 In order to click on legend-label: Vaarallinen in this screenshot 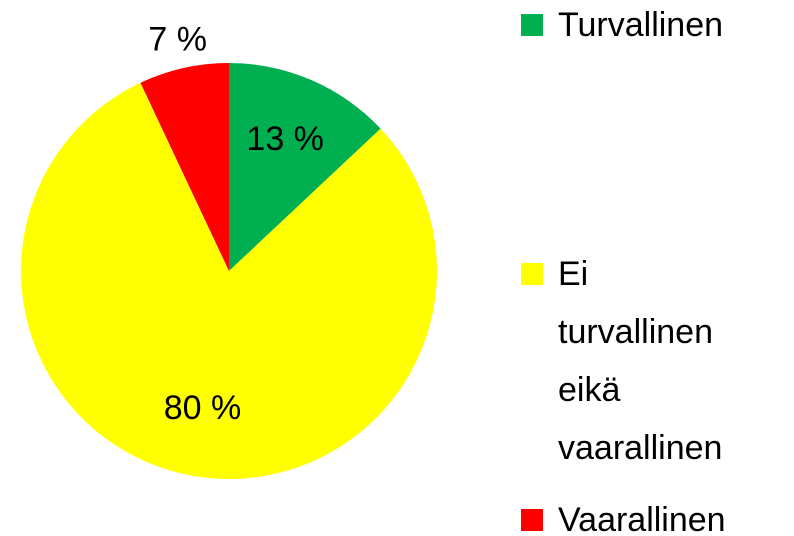, I will do `click(642, 518)`.